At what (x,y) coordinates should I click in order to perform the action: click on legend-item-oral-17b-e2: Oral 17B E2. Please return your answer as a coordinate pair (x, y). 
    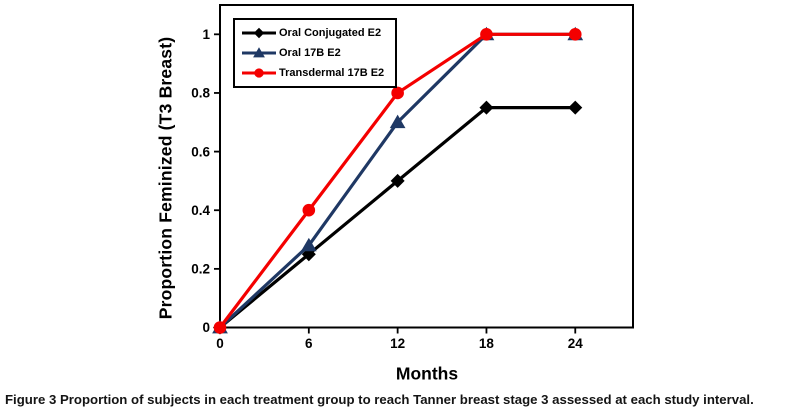
    Looking at the image, I should click on (312, 53).